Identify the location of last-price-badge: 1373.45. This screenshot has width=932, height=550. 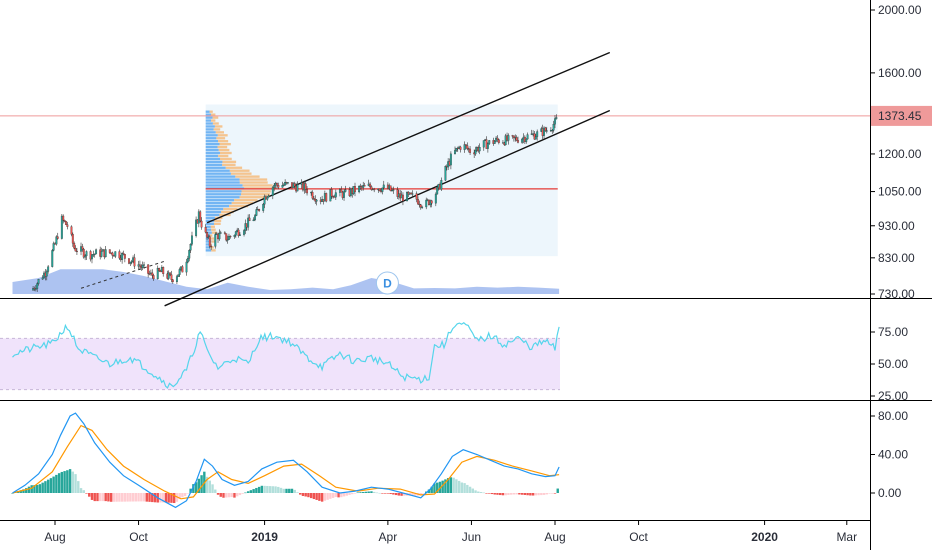
(901, 115).